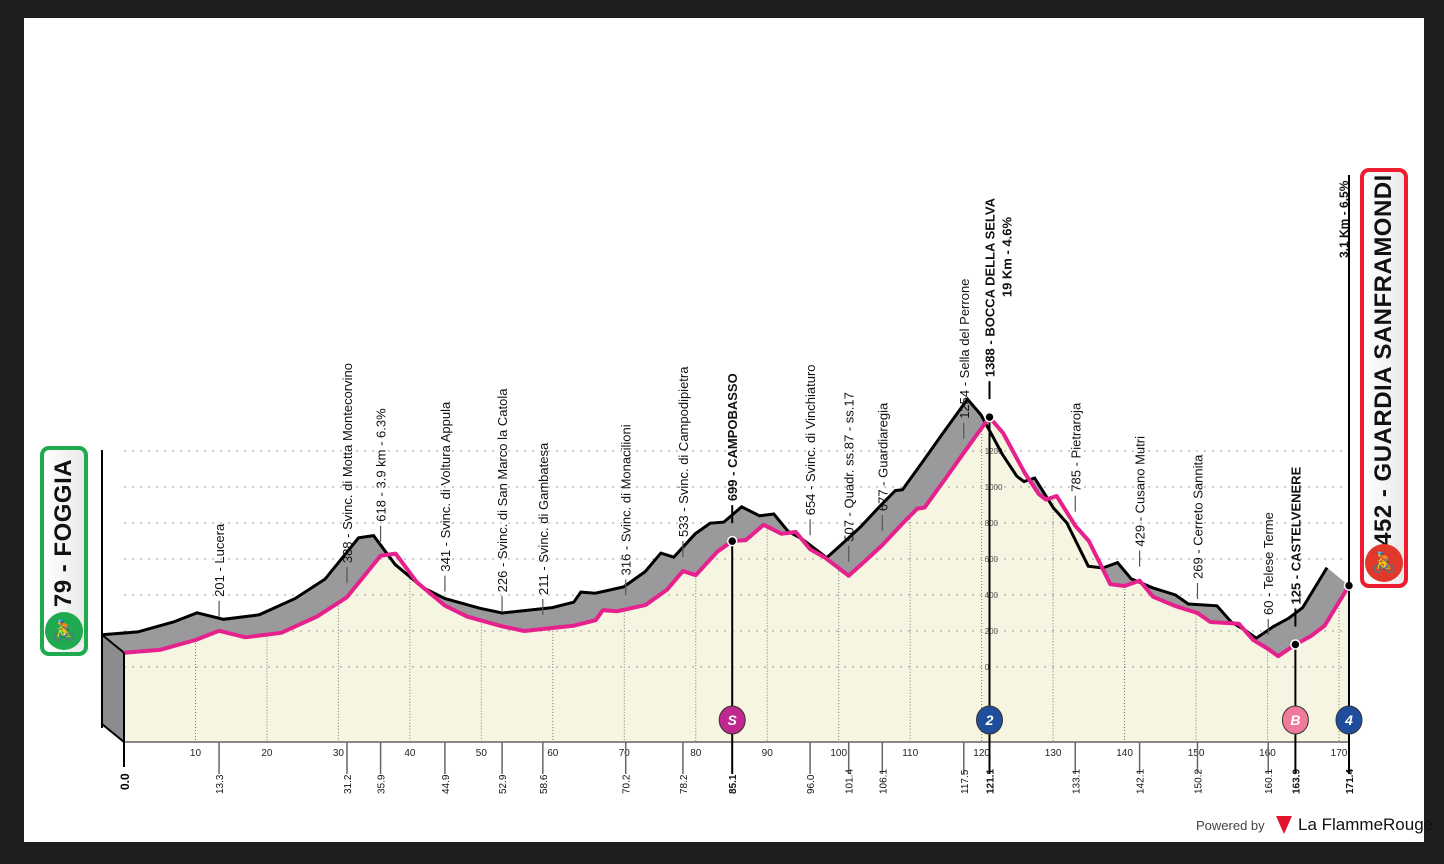  What do you see at coordinates (63, 533) in the screenshot?
I see `start-label: 79 - FOGGIA` at bounding box center [63, 533].